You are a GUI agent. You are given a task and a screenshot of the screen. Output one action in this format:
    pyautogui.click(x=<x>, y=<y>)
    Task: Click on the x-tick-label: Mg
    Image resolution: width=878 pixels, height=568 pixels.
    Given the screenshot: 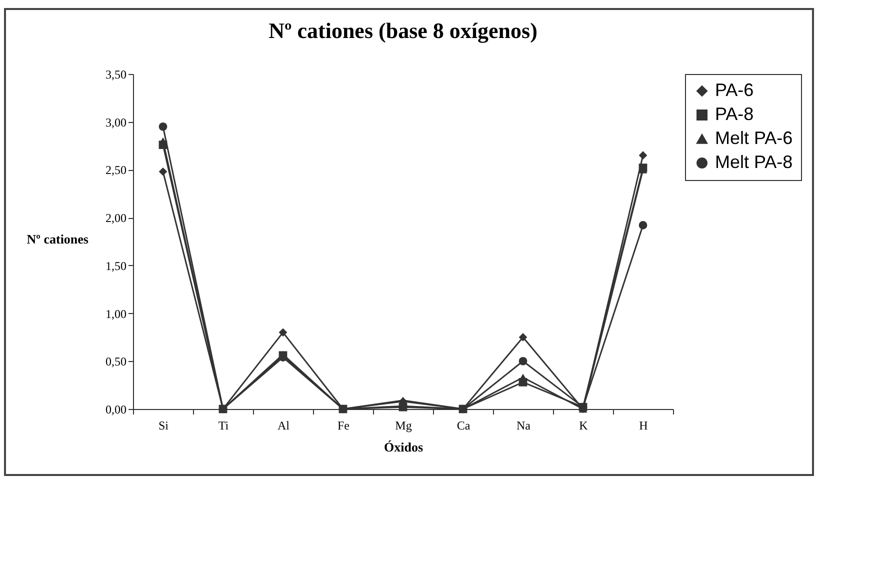 What is the action you would take?
    pyautogui.click(x=403, y=425)
    